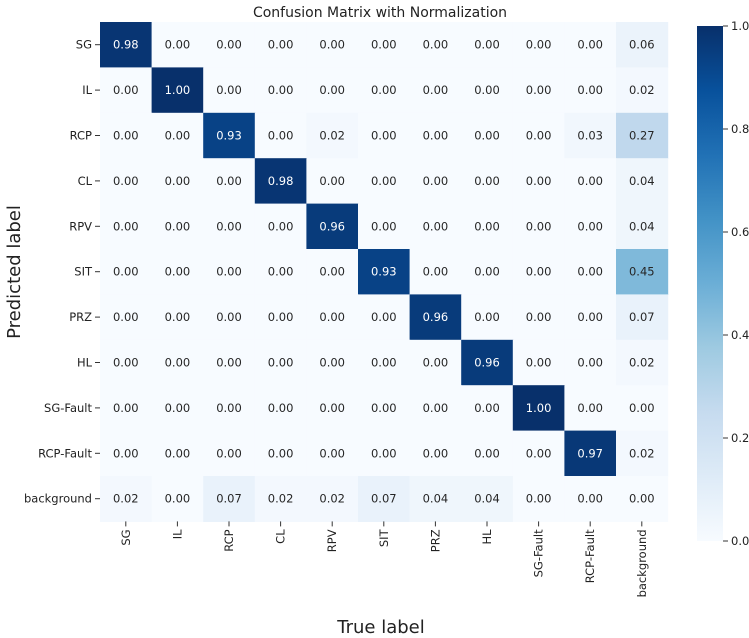 The width and height of the screenshot is (749, 638). Describe the element at coordinates (590, 556) in the screenshot. I see `x-tick-label: RCP-Fault` at that location.